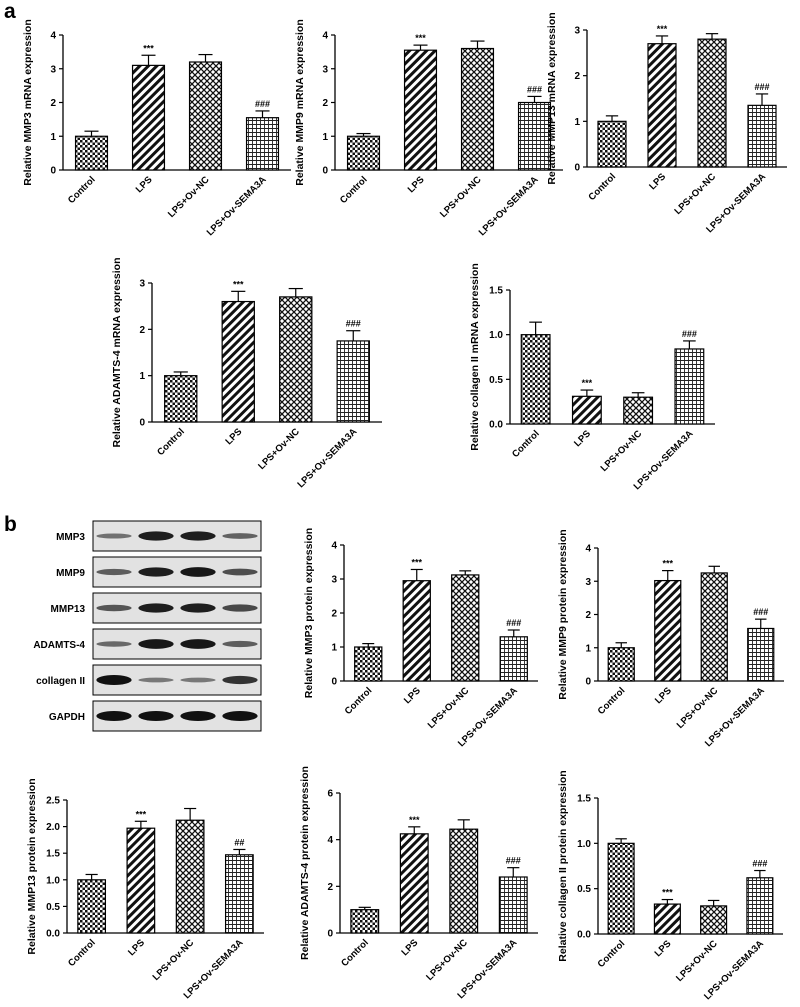 The height and width of the screenshot is (1007, 800). Describe the element at coordinates (475, 357) in the screenshot. I see `y-axis-label: Relative collagen II mRNA expression` at that location.